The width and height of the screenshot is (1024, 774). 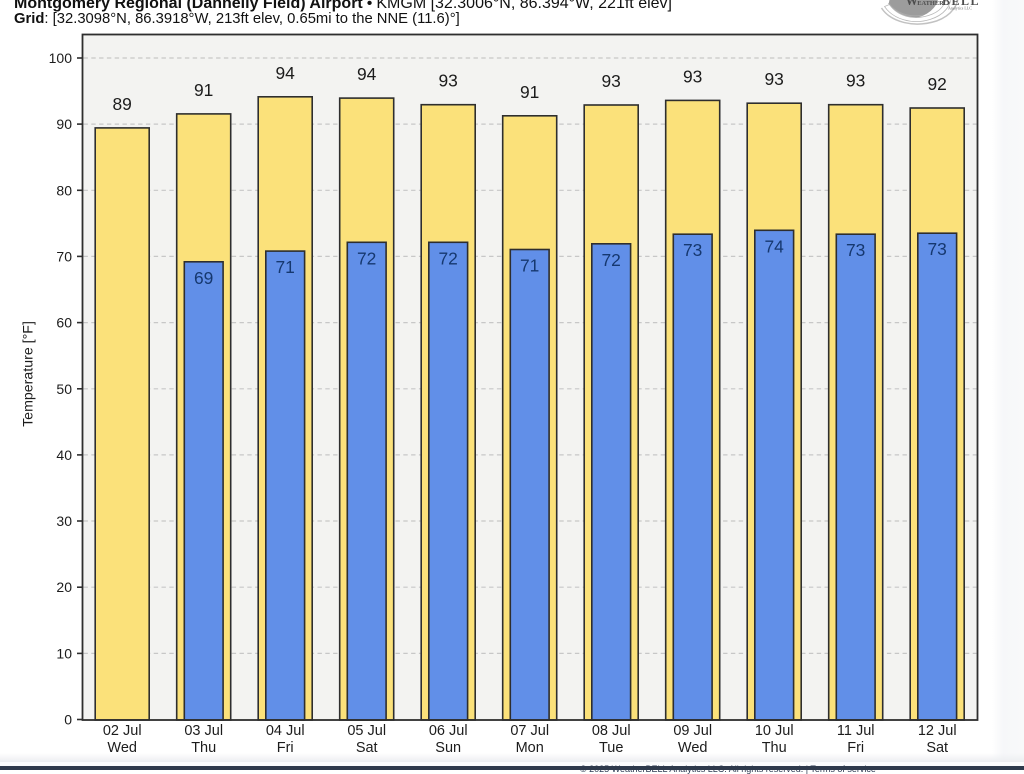 I want to click on svg-text: Sun, so click(x=448, y=748).